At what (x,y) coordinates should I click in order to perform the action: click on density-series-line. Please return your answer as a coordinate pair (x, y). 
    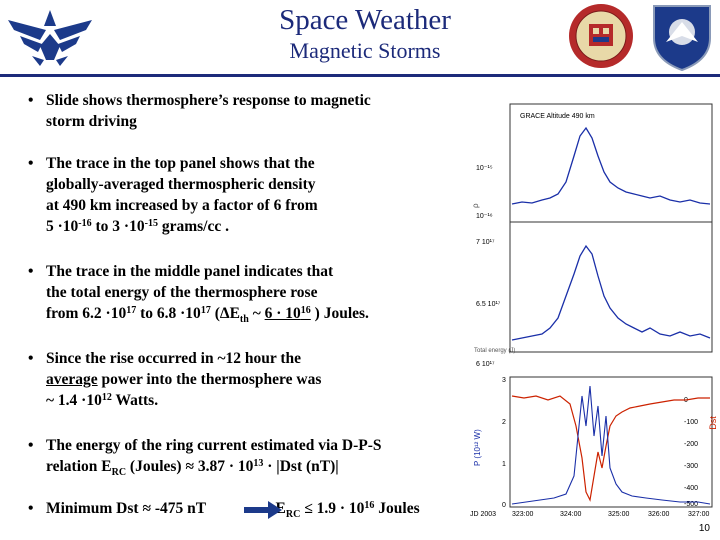
    Looking at the image, I should click on (611, 165).